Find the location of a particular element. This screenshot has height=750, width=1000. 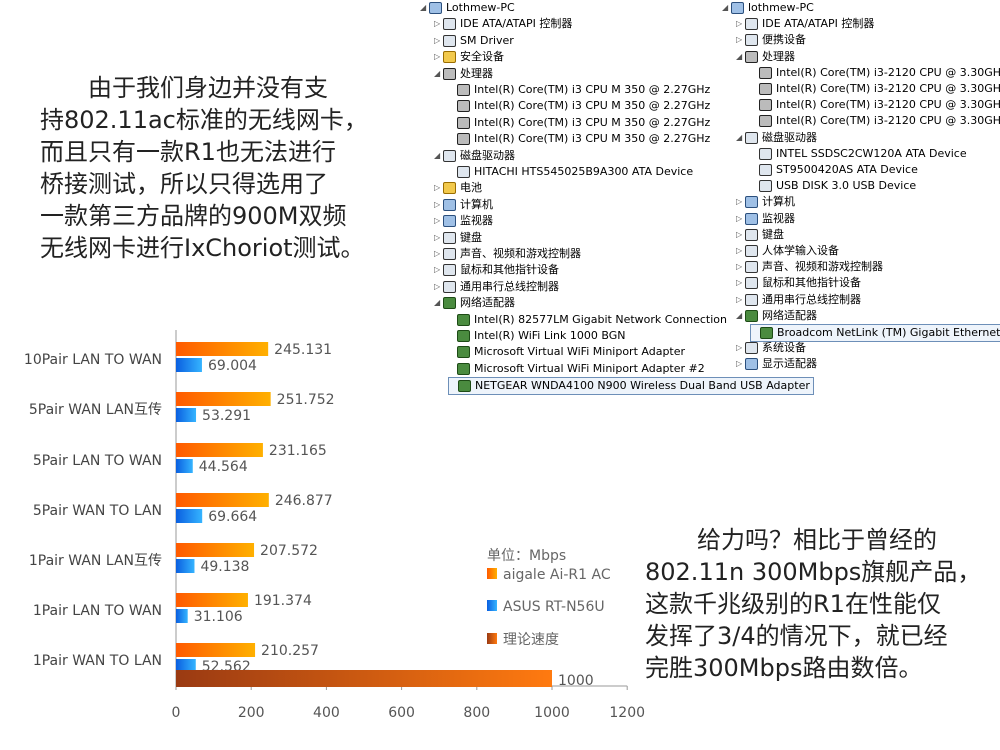

tree-node: ▷ 人体学输入设备 is located at coordinates (787, 251).